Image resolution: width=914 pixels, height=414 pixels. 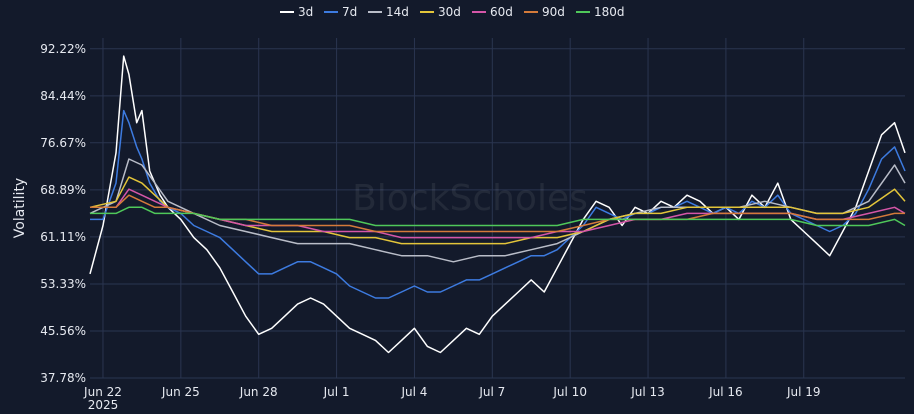 I want to click on legend-label: 180d, so click(x=609, y=12).